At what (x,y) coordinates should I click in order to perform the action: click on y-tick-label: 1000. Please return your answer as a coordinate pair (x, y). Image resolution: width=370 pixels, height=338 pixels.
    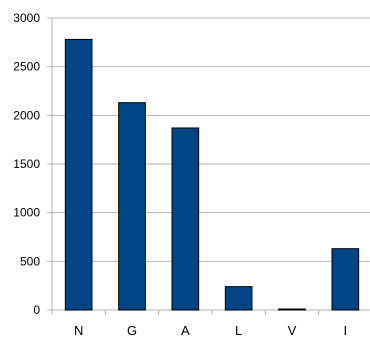
    Looking at the image, I should click on (26, 213).